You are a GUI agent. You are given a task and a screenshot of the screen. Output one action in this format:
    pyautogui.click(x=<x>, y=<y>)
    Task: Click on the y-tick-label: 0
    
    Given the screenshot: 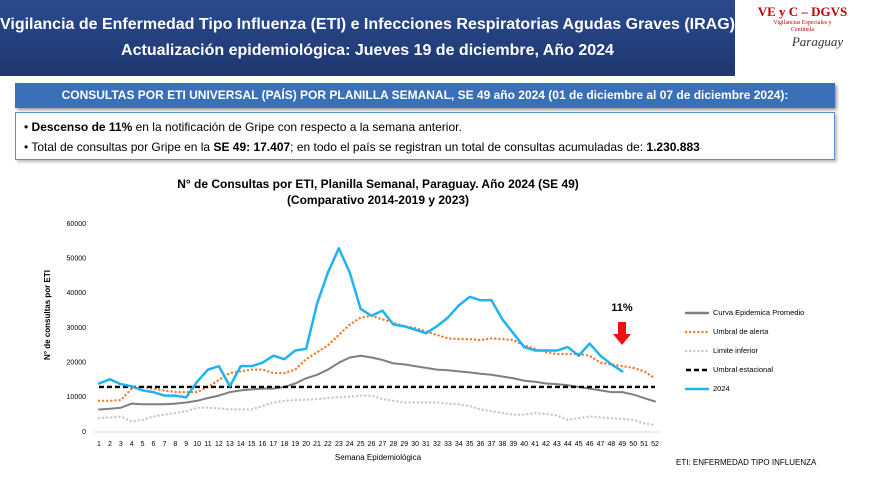 What is the action you would take?
    pyautogui.click(x=84, y=432)
    